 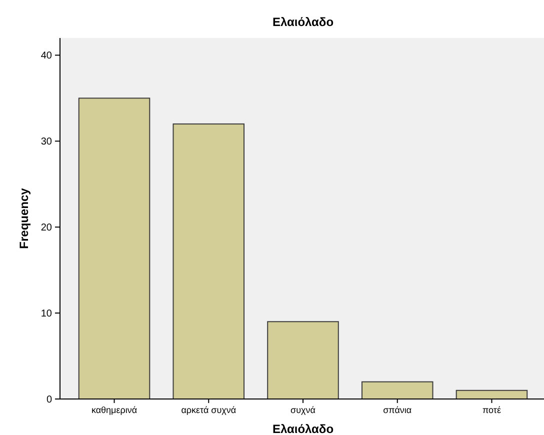 What do you see at coordinates (208, 410) in the screenshot?
I see `x-tick-label: αρκετά συχνά` at bounding box center [208, 410].